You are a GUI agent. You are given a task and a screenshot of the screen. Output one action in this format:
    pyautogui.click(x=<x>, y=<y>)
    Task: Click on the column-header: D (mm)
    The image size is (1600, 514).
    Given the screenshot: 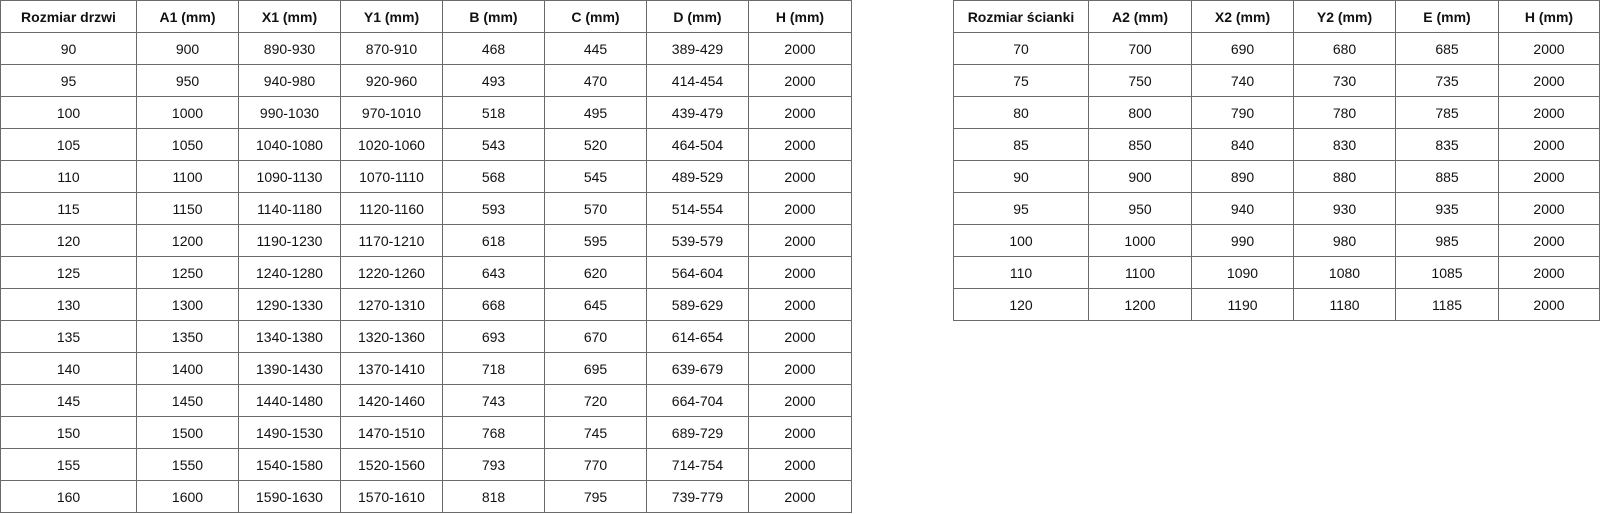 What is the action you would take?
    pyautogui.click(x=697, y=16)
    